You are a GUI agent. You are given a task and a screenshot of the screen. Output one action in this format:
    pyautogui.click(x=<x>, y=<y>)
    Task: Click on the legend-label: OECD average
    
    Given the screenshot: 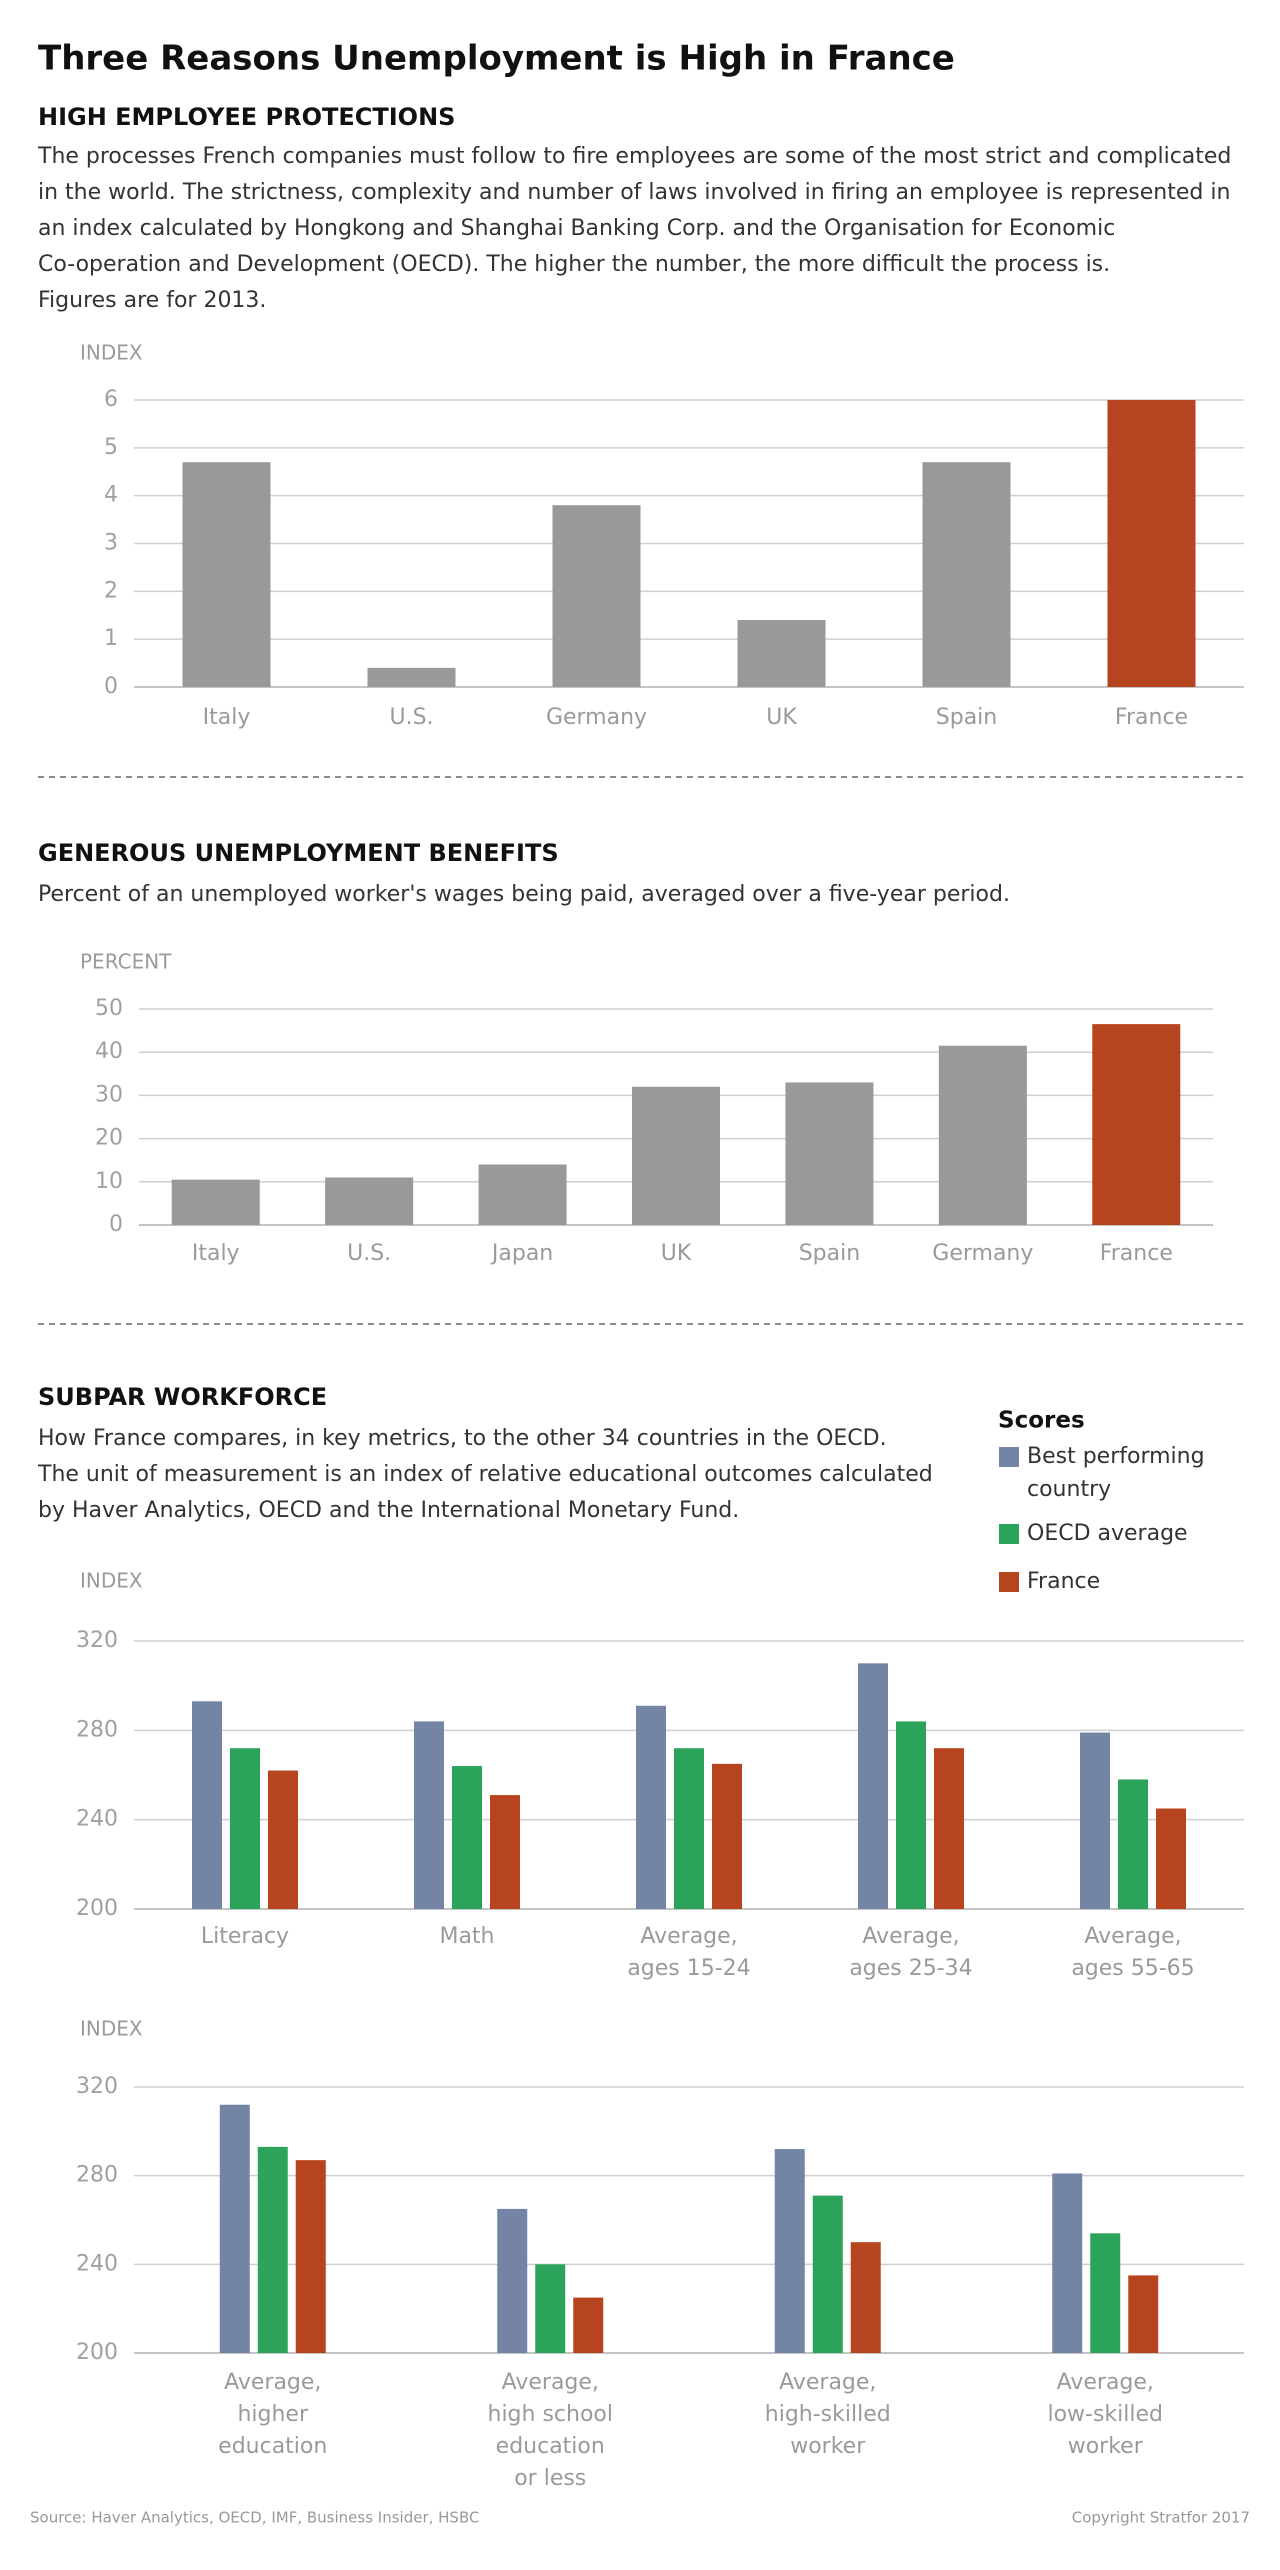 What is the action you would take?
    pyautogui.click(x=1107, y=1533)
    